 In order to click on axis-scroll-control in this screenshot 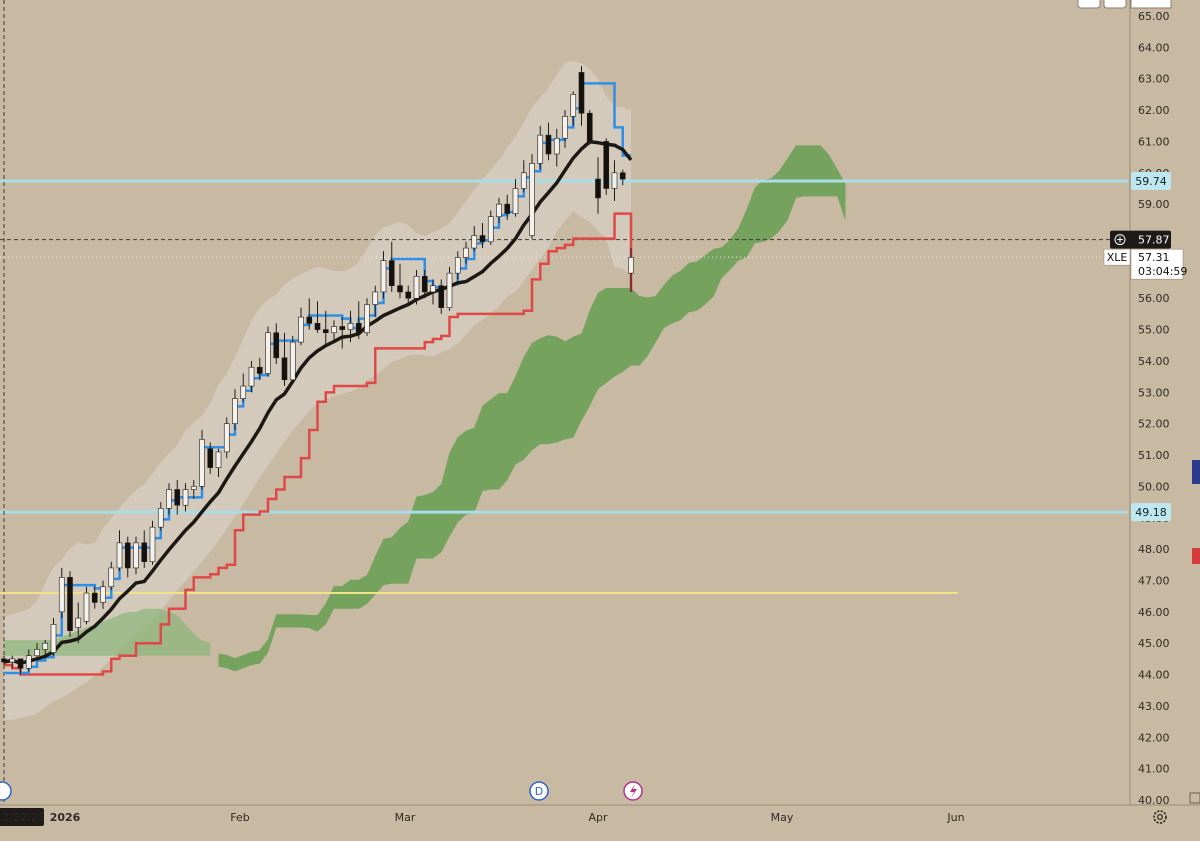, I will do `click(1194, 798)`.